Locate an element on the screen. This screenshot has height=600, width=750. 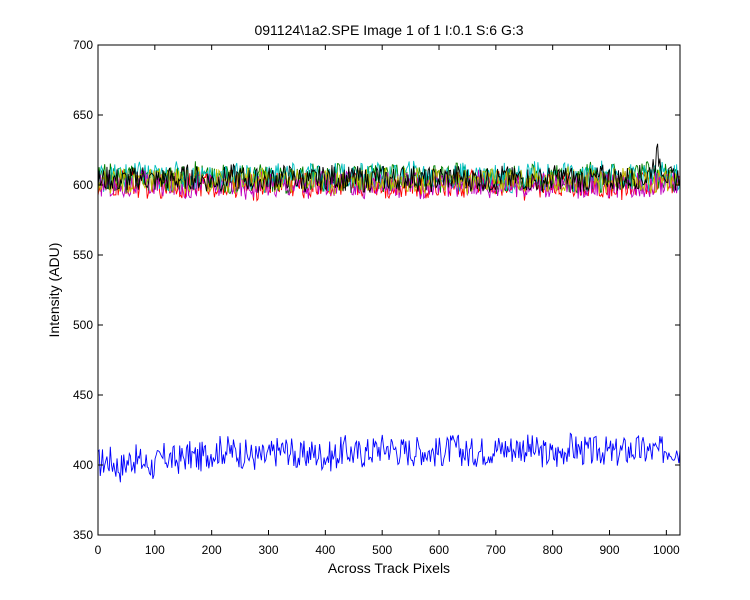
x-tick-label: 500 is located at coordinates (382, 550).